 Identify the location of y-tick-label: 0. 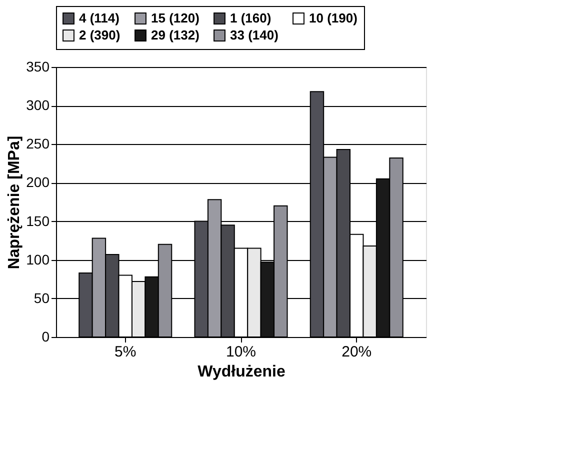
(46, 336).